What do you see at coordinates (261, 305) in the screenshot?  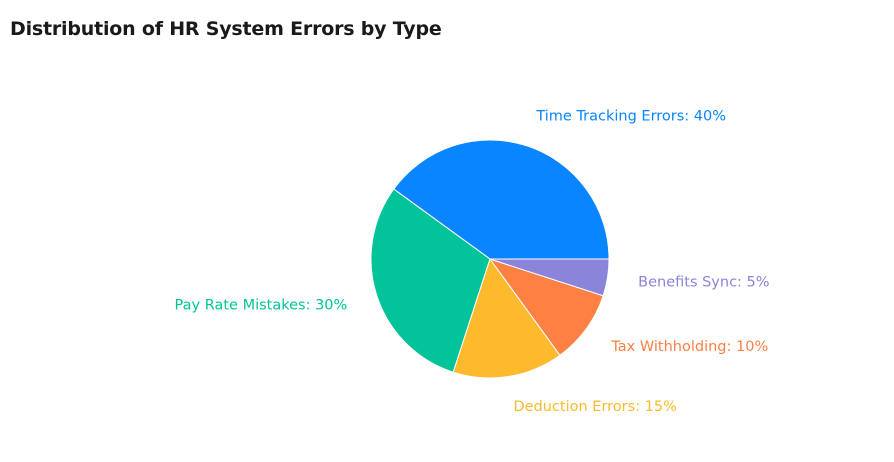 I see `pie-label-pay-rate-mistakes: Pay Rate Mistakes: 30%` at bounding box center [261, 305].